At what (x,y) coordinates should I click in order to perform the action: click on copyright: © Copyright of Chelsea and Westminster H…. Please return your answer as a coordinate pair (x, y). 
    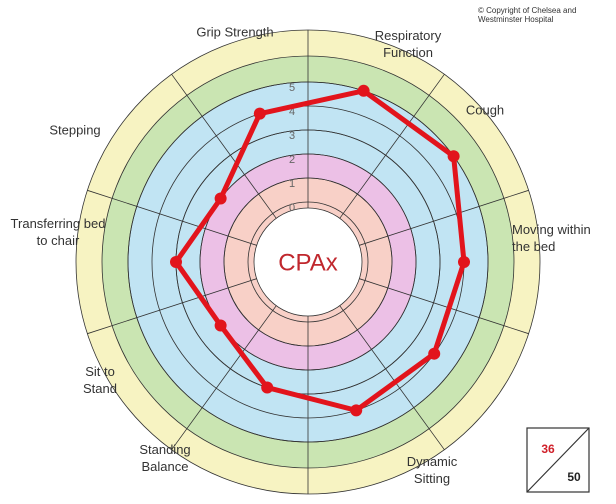
    Looking at the image, I should click on (527, 15).